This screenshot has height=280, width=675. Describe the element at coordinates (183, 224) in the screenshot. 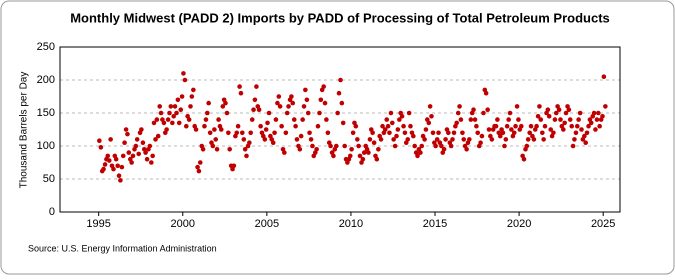

I see `x-tick-label: 2000` at that location.